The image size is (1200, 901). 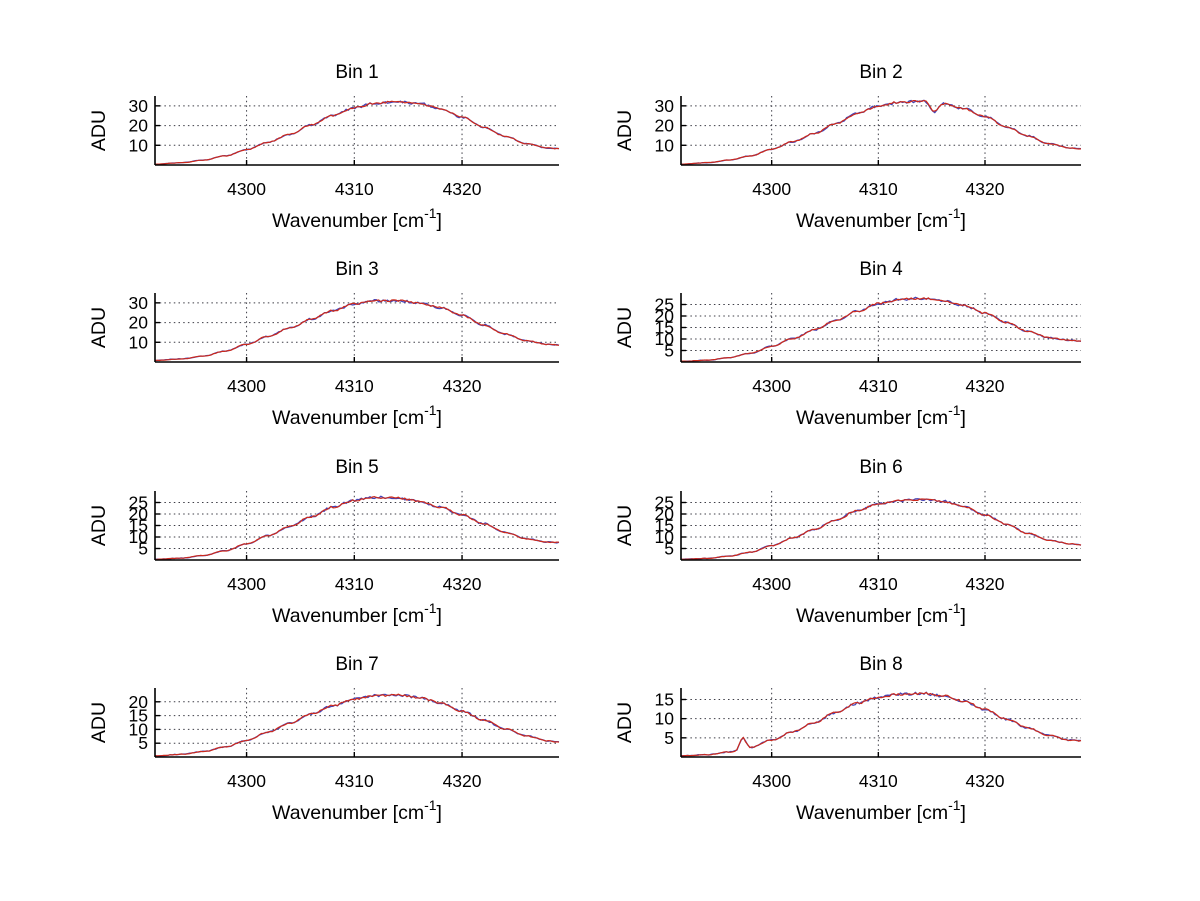 I want to click on subplot-title: Bin 5, so click(x=356, y=467).